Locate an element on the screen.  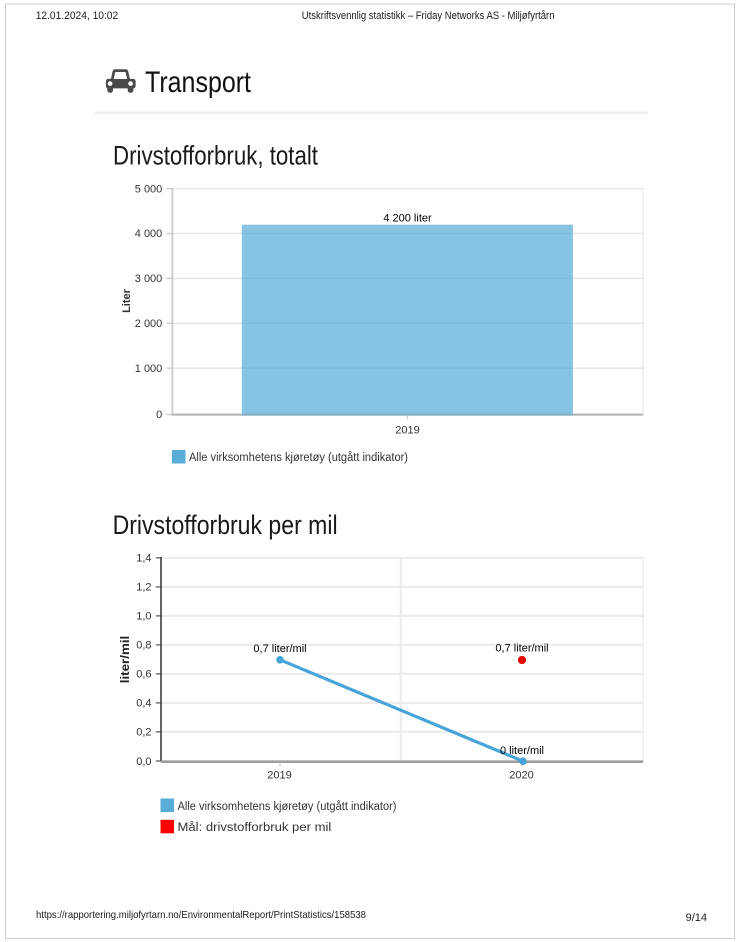
svg-text: 2020 is located at coordinates (521, 776).